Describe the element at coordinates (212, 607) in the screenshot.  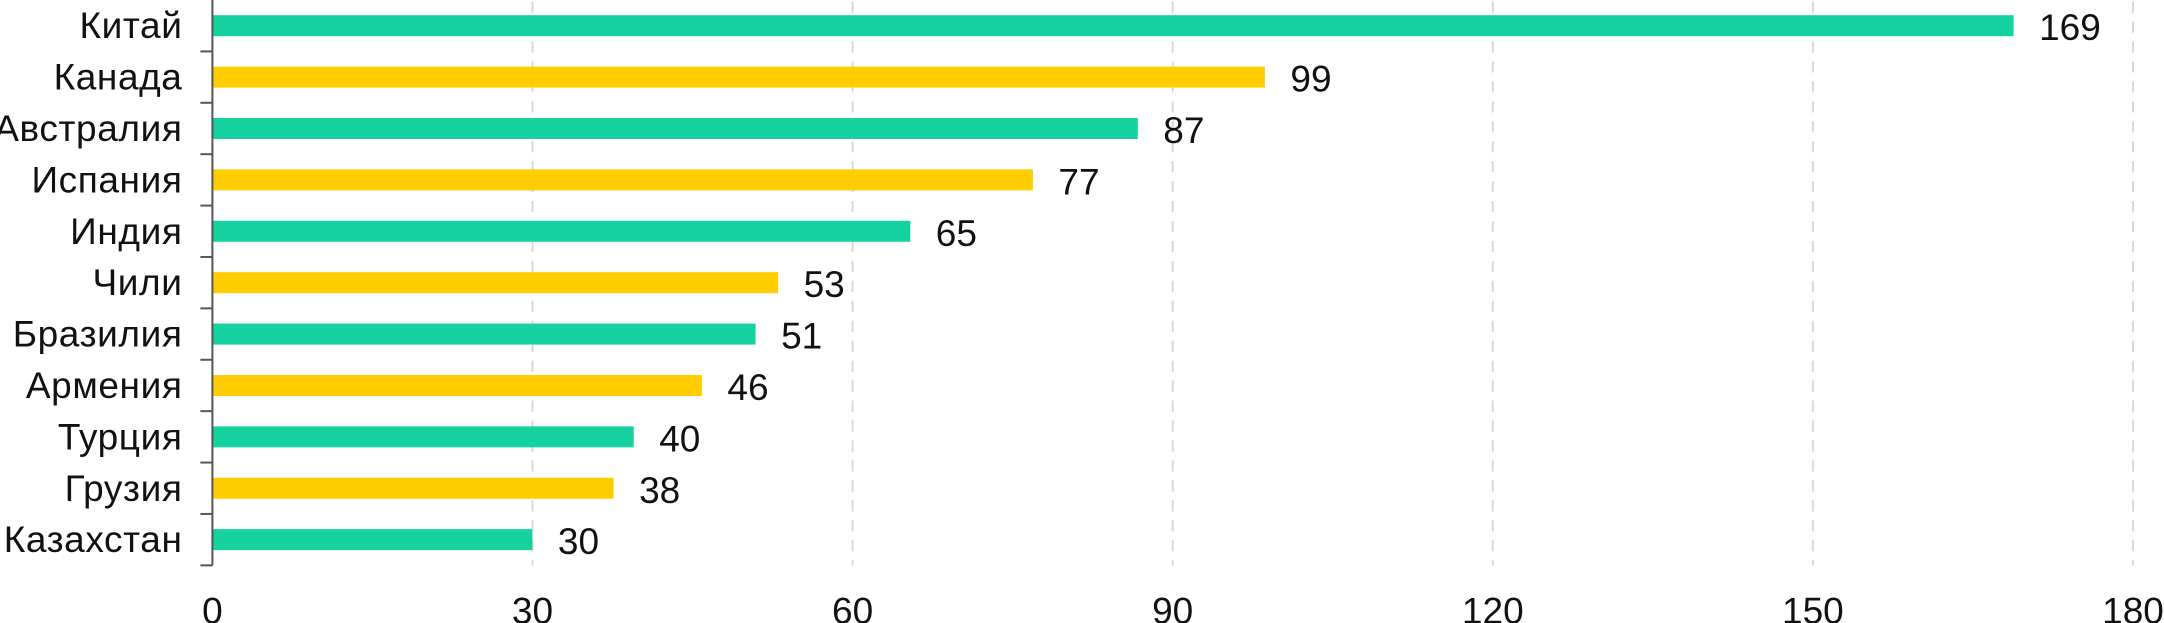
I see `svg-text: 0` at that location.